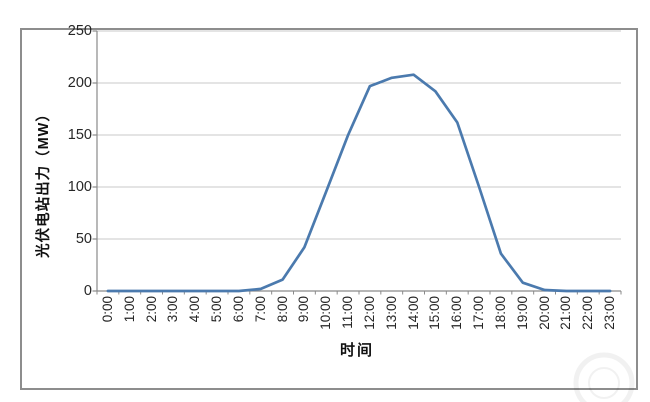 This screenshot has height=402, width=650. What do you see at coordinates (79, 187) in the screenshot?
I see `y-tick-label: 100` at bounding box center [79, 187].